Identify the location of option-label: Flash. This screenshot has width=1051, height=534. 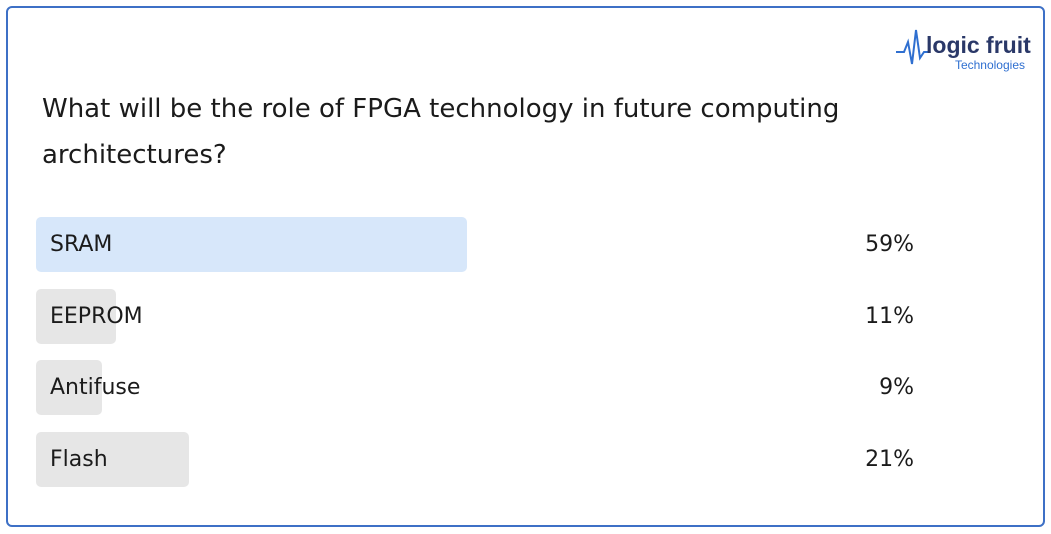
(79, 460).